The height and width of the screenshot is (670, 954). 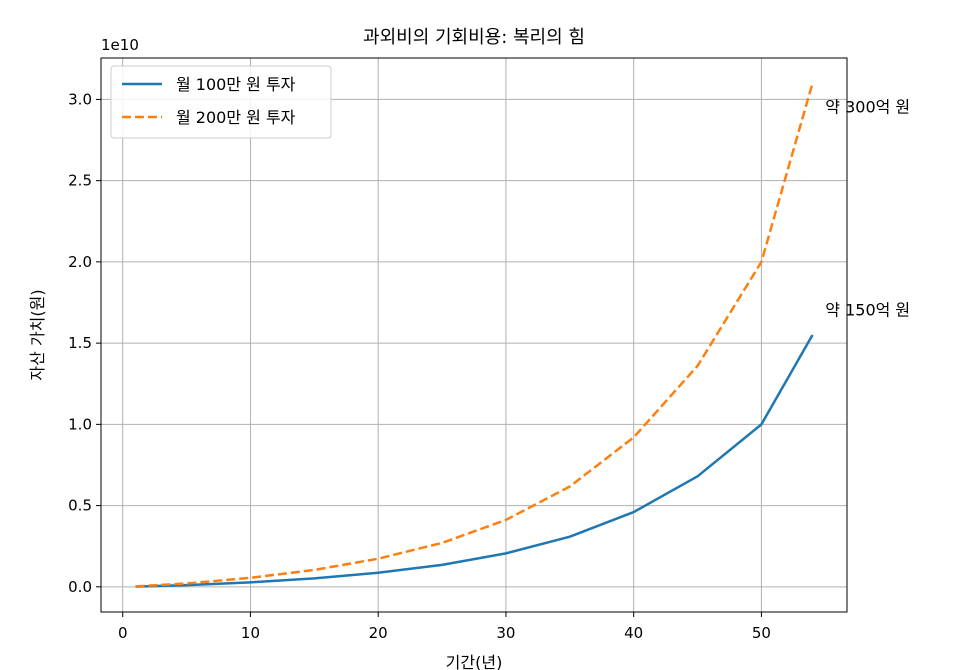 What do you see at coordinates (80, 99) in the screenshot?
I see `y-tick-label: 3.0` at bounding box center [80, 99].